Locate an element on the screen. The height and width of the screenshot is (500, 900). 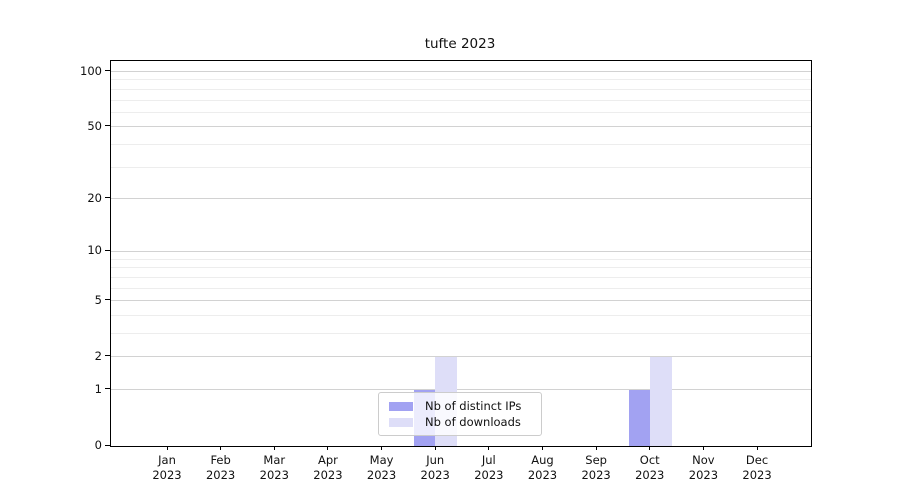
x-tick-label: Jan 2023 is located at coordinates (167, 467).